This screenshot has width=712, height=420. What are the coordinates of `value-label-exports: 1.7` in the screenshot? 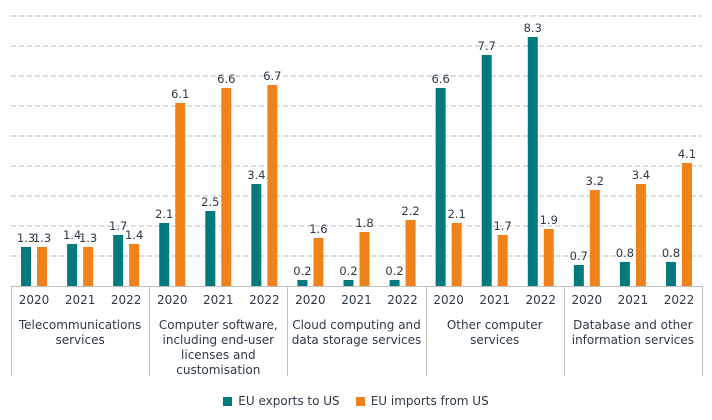 It's located at (118, 226).